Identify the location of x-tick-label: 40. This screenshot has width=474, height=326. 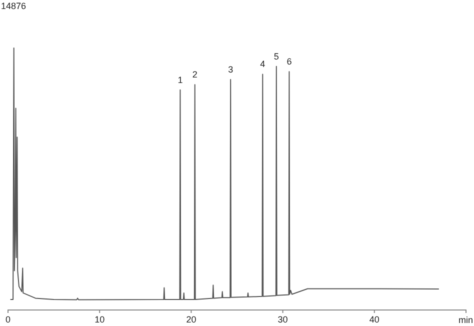
(374, 319).